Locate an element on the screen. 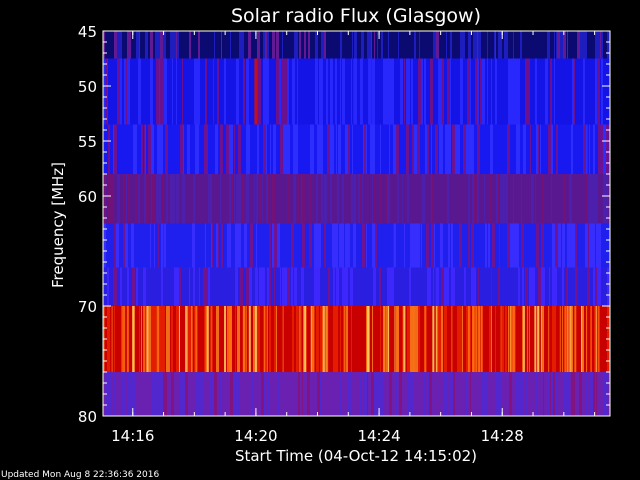  event-marker is located at coordinates (256, 91).